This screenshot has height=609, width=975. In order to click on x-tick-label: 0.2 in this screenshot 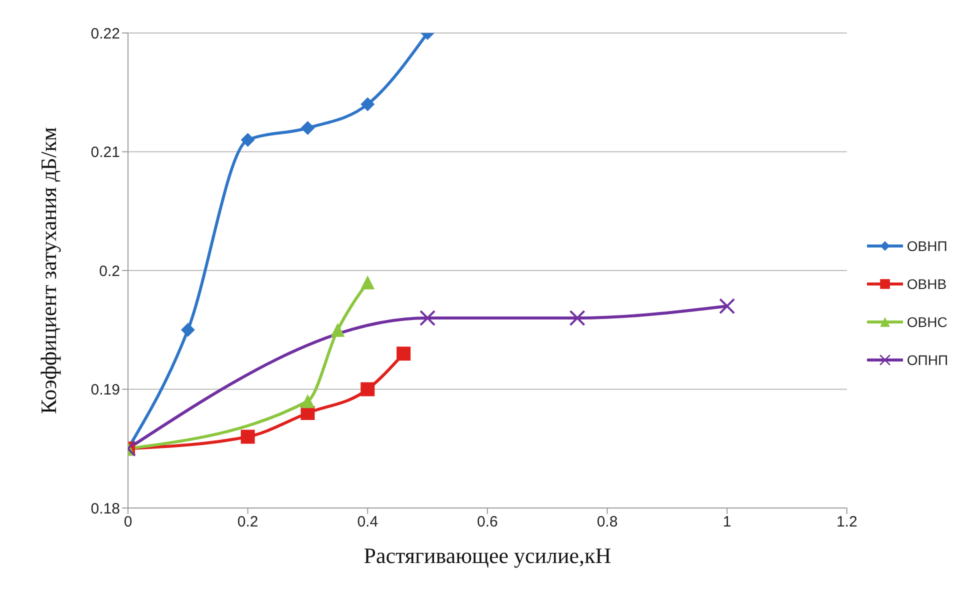, I will do `click(247, 522)`.